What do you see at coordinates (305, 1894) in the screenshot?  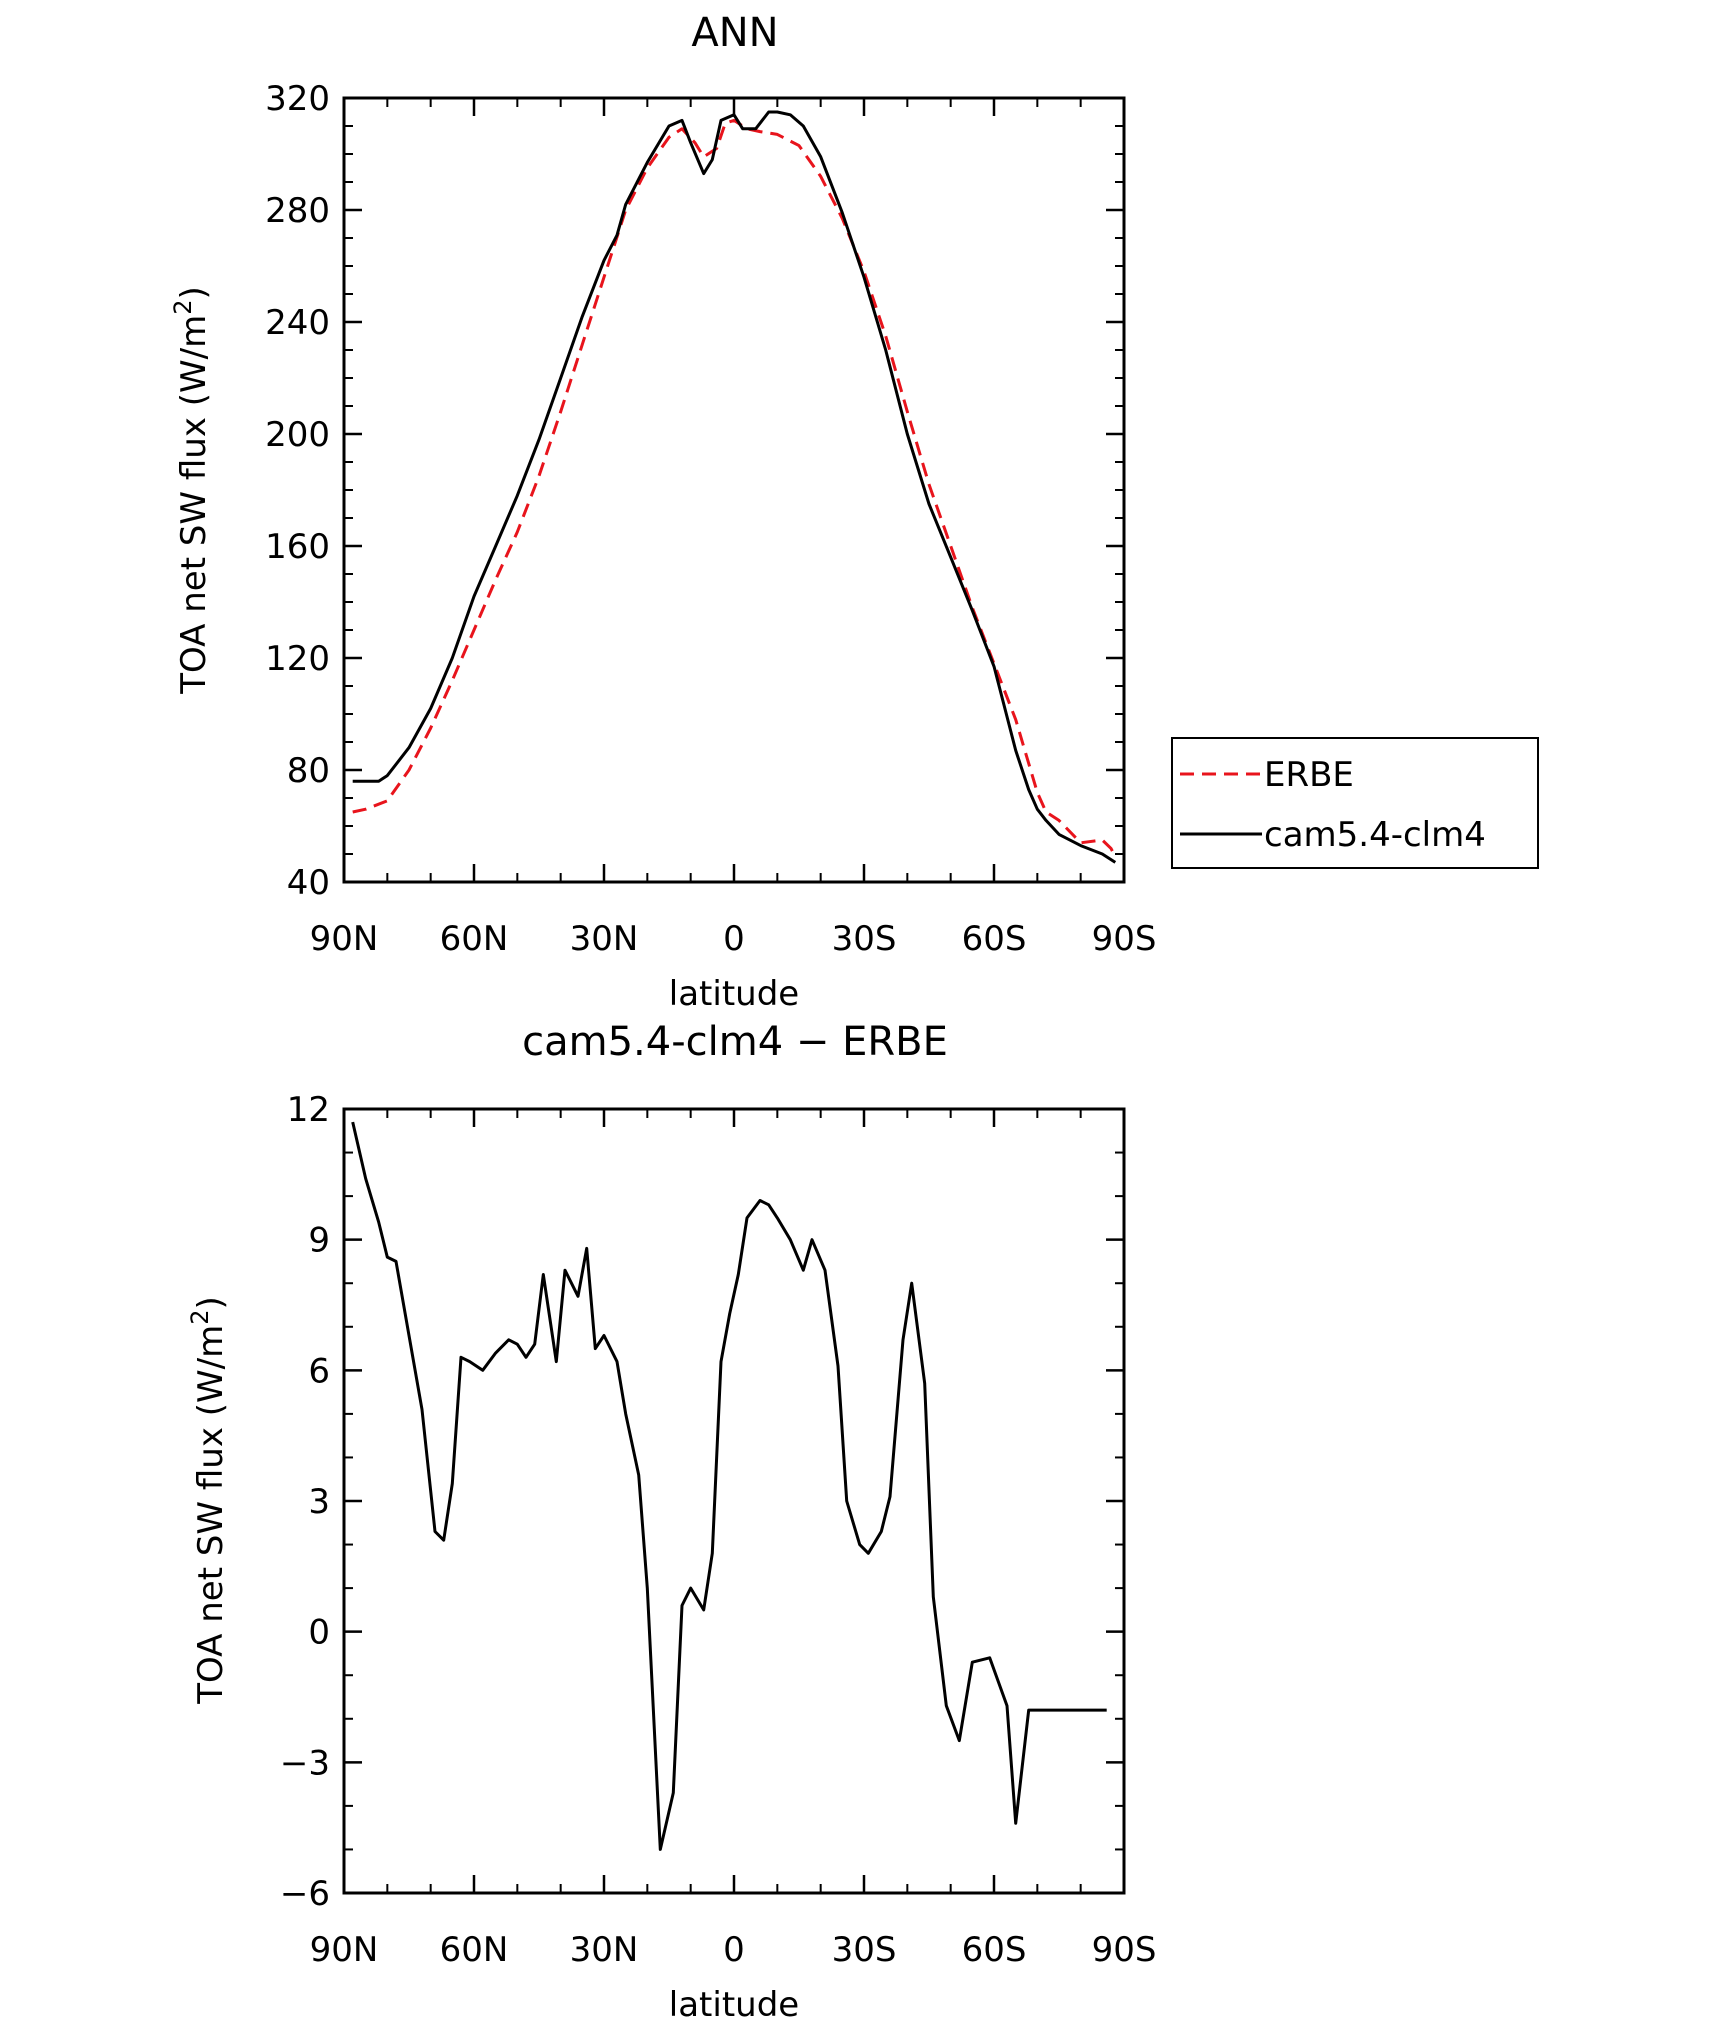 I see `y-tick-label: −6` at bounding box center [305, 1894].